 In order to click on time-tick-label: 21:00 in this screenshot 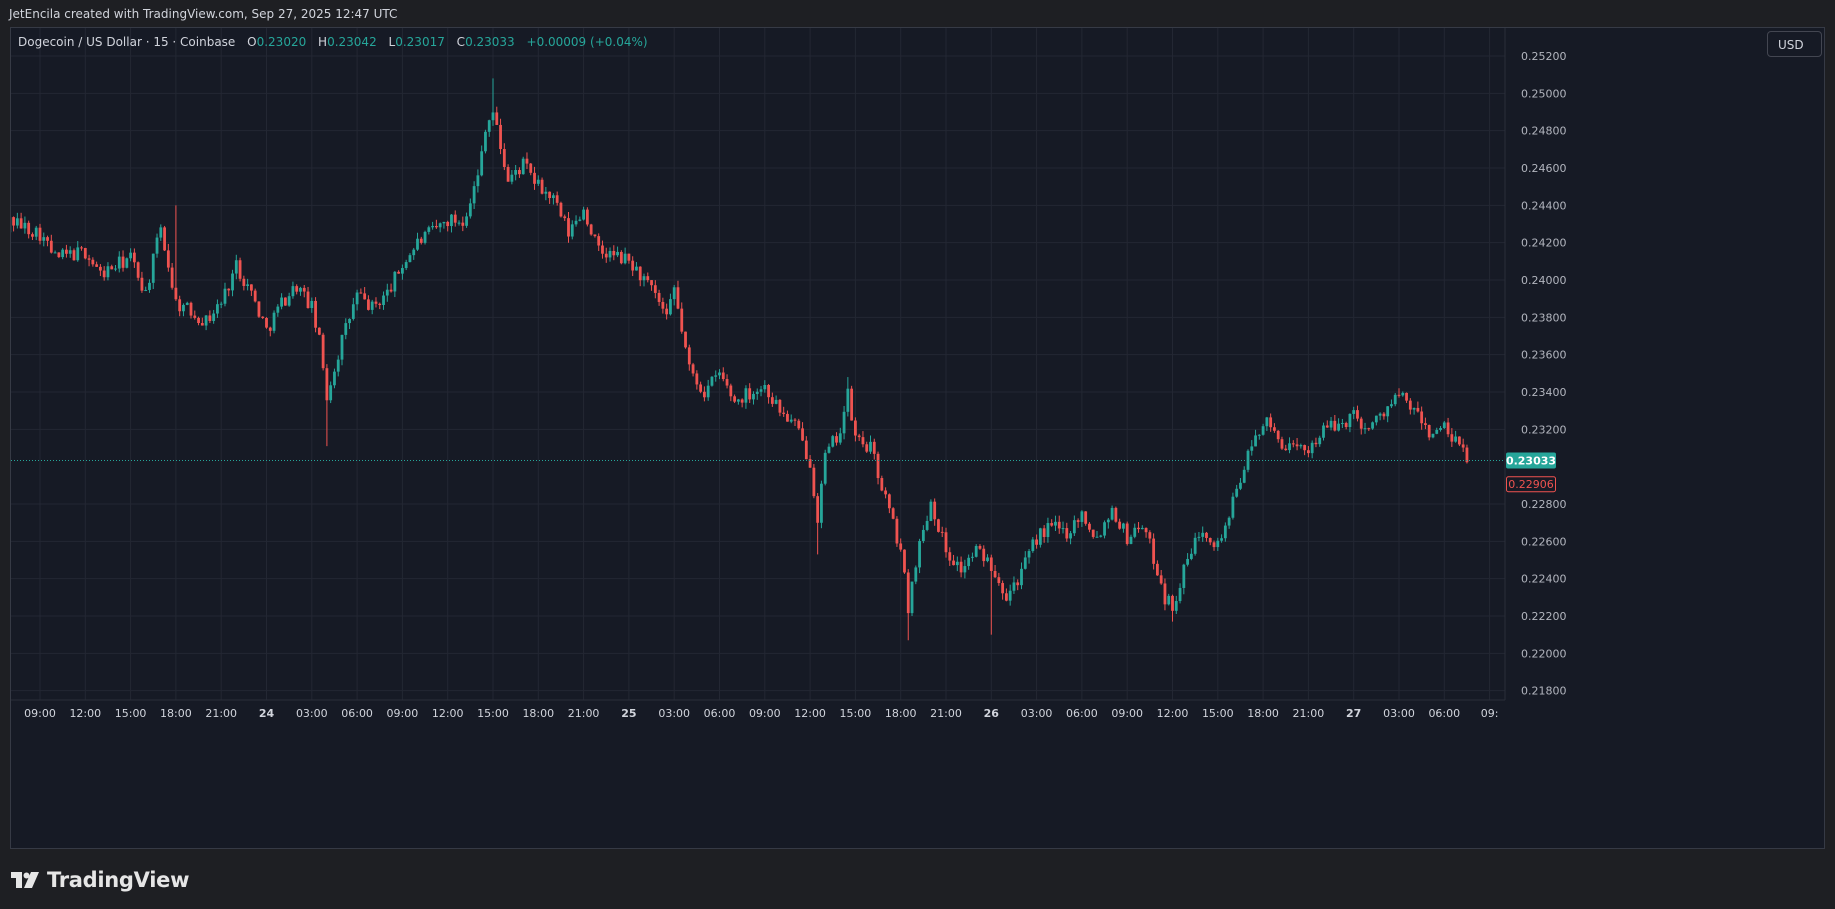, I will do `click(946, 713)`.